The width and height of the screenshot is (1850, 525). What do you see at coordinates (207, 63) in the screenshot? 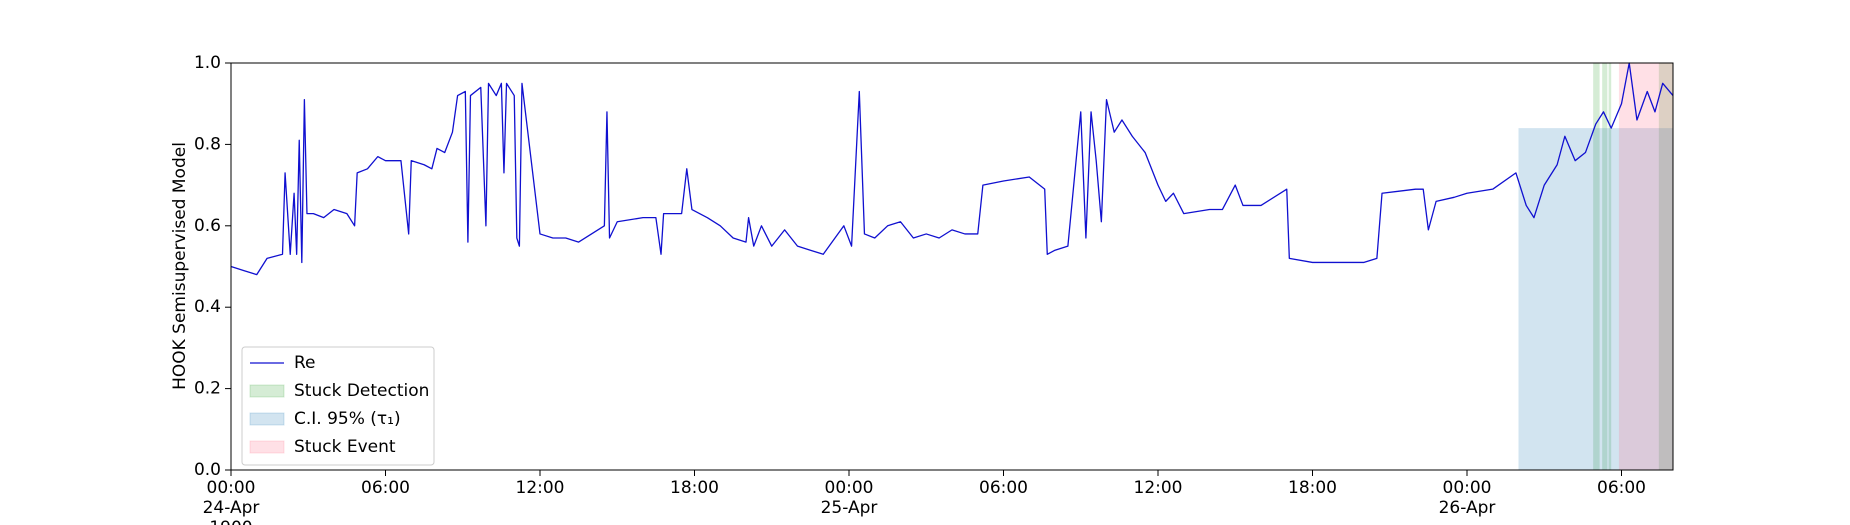
I see `y-tick-label: 1.0` at bounding box center [207, 63].